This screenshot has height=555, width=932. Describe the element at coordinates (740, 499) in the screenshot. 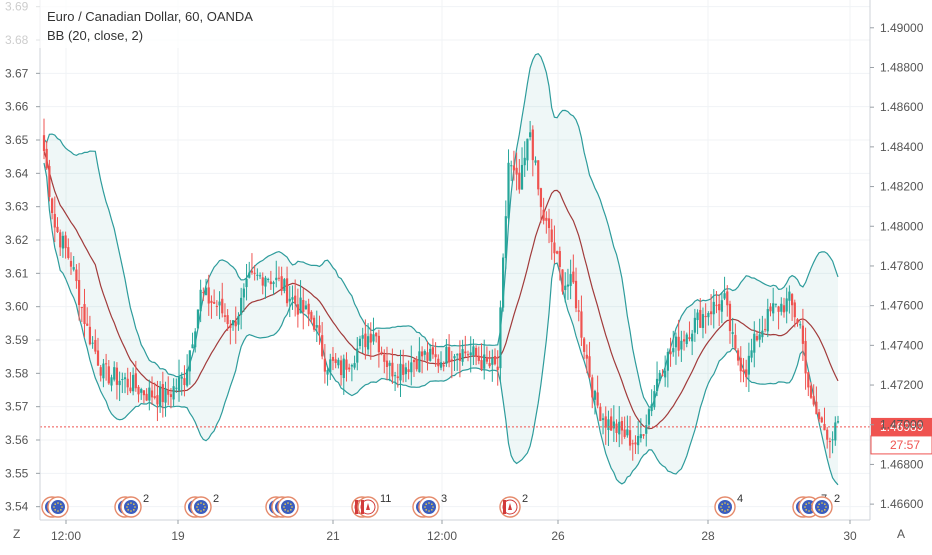

I see `event-count: 4` at that location.